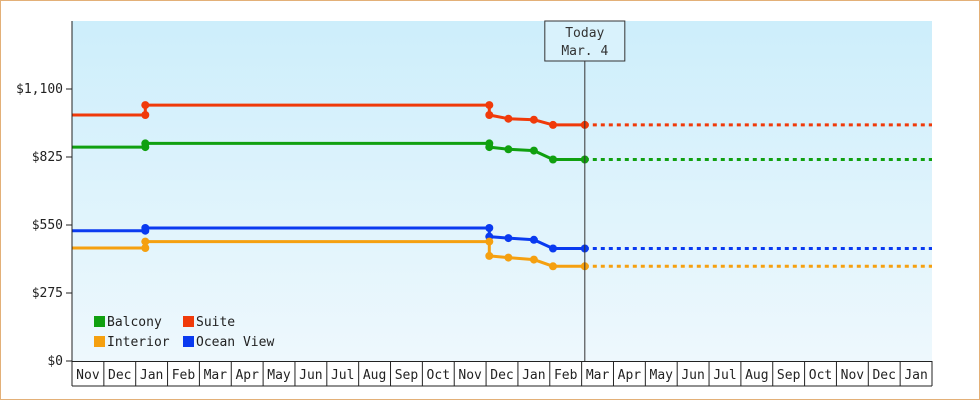 The height and width of the screenshot is (401, 980). I want to click on legend-item-interior: Interior, so click(132, 342).